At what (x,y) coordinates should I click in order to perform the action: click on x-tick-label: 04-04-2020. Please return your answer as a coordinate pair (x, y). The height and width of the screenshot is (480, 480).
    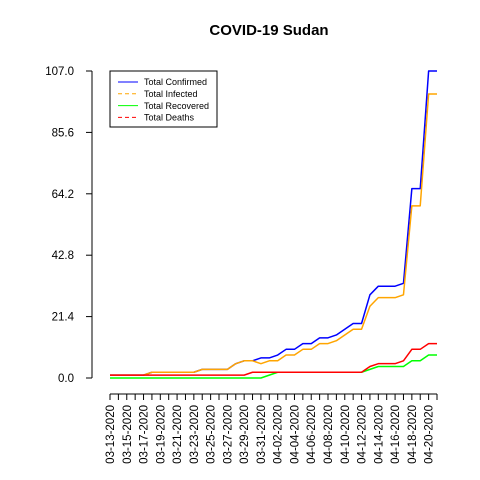
    Looking at the image, I should click on (295, 434).